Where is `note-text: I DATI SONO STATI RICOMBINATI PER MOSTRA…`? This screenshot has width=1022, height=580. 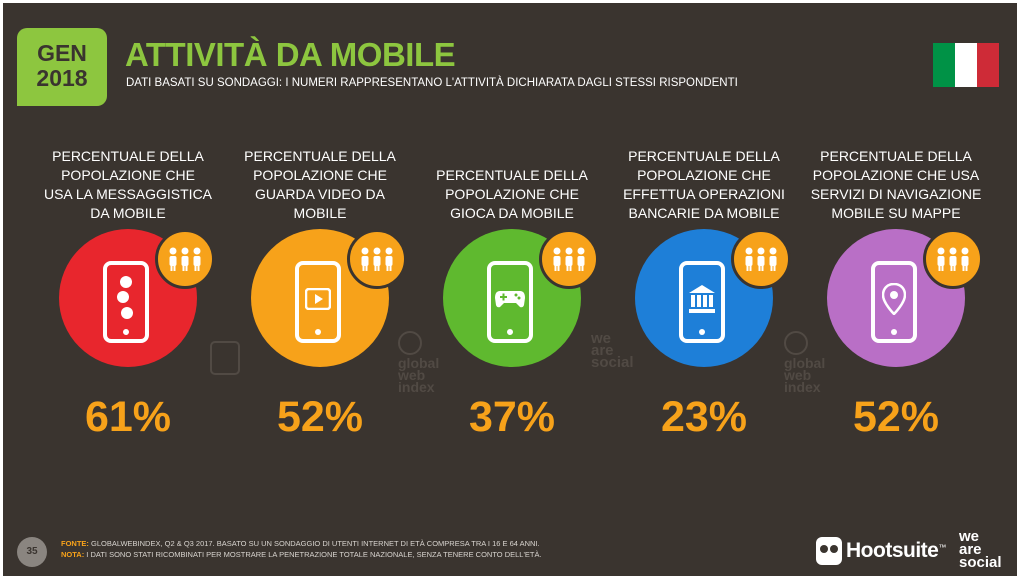 note-text: I DATI SONO STATI RICOMBINATI PER MOSTRA… is located at coordinates (314, 554).